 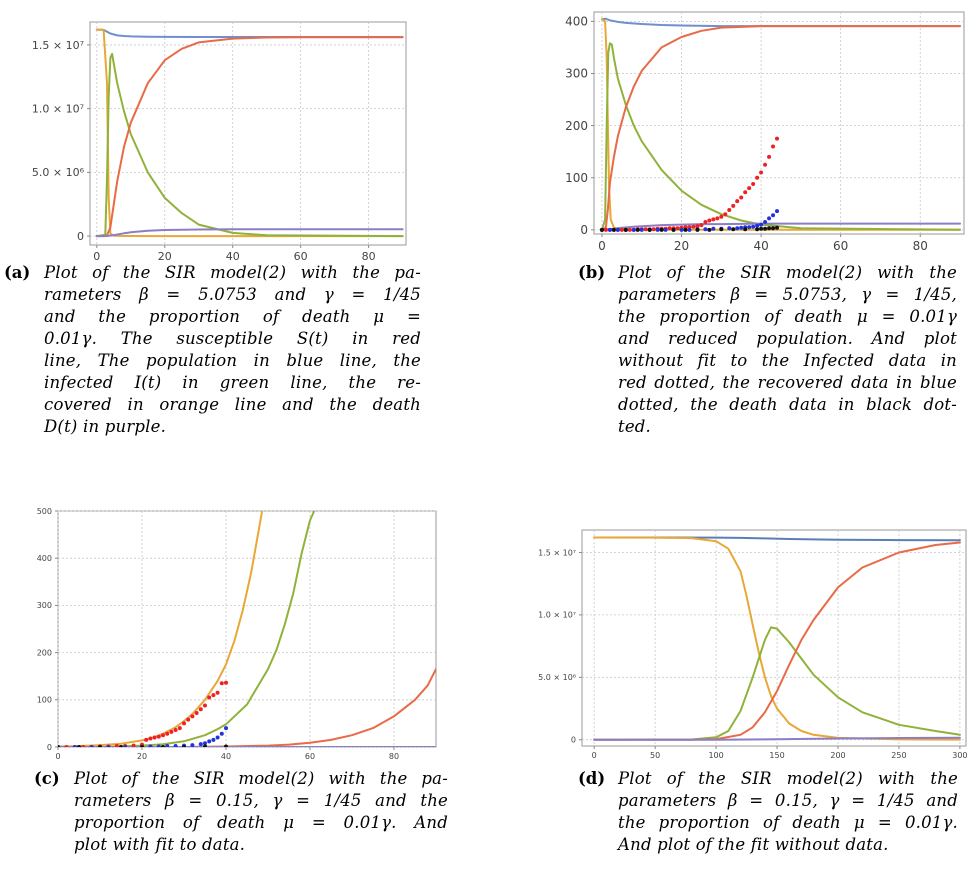 What do you see at coordinates (788, 778) in the screenshot?
I see `caption-line: Plot of the SIR model(2) with the` at bounding box center [788, 778].